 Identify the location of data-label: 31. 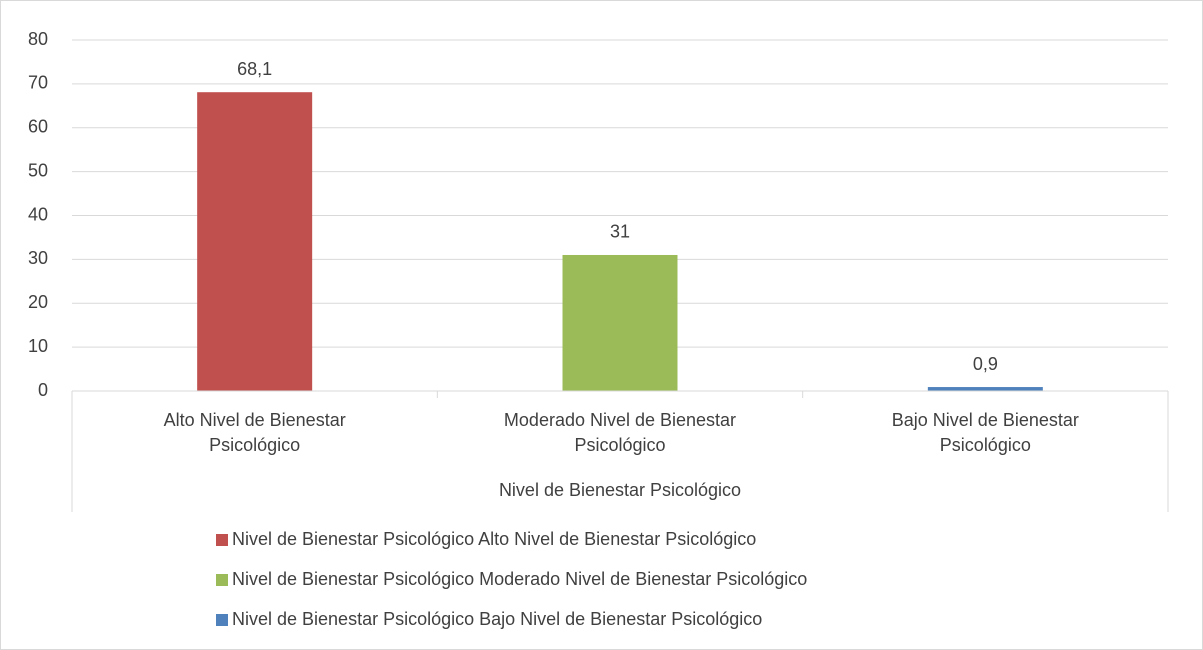
(620, 232).